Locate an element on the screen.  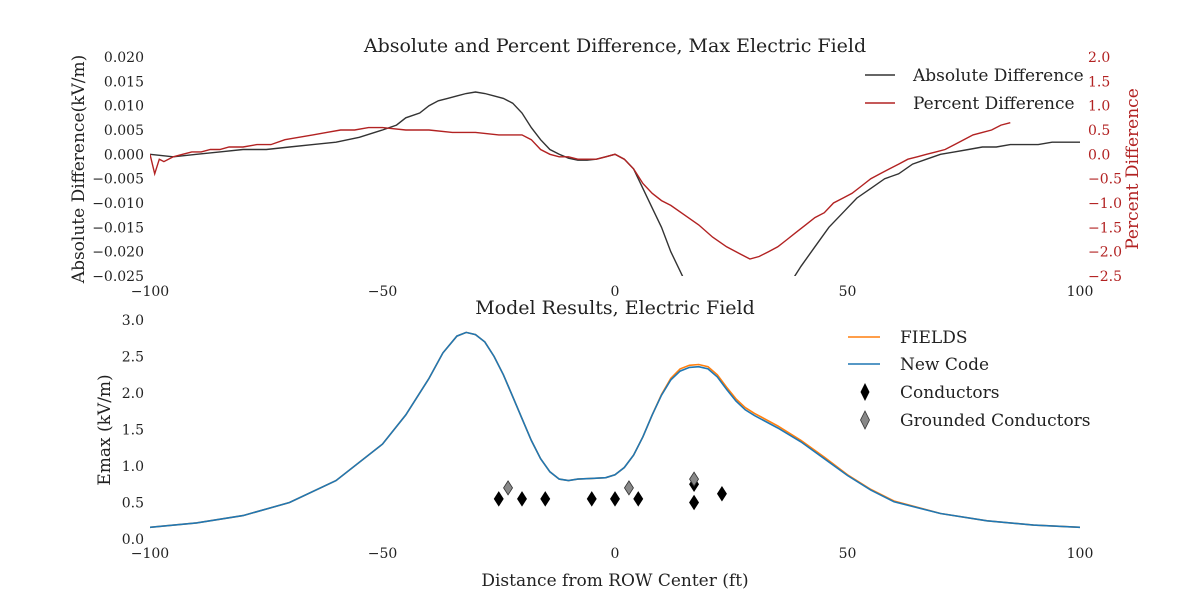
top-y2-ticks: 2.0 1.5 1.0 0.5 0.0 −0.5 −1.0 −1.5 −2.0 −2.5 is located at coordinates (1105, 167).